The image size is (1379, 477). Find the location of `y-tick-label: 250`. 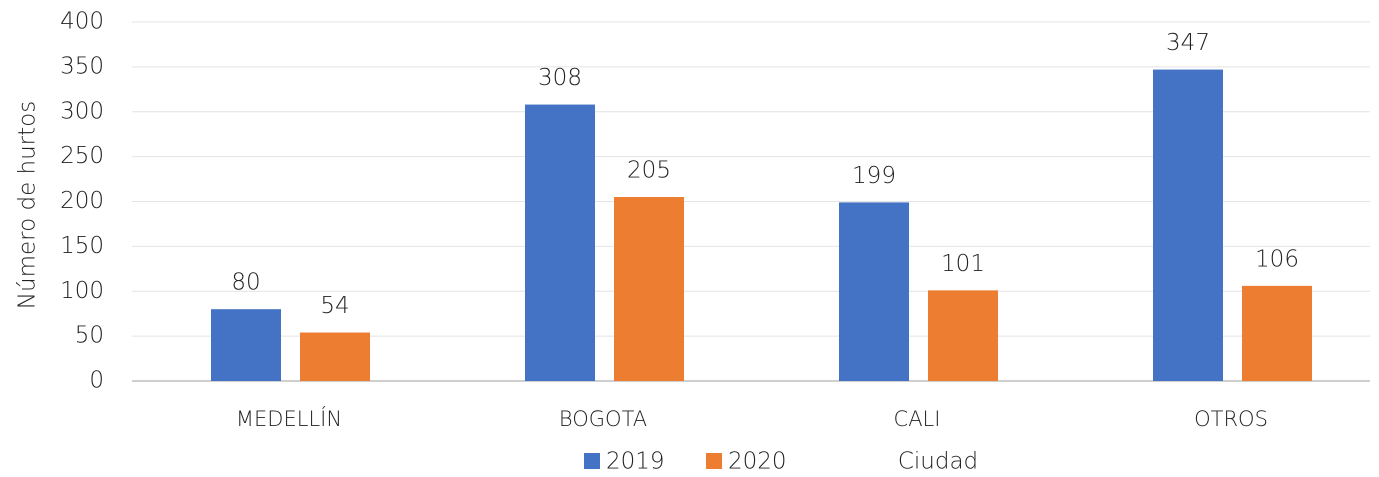

y-tick-label: 250 is located at coordinates (82, 156).